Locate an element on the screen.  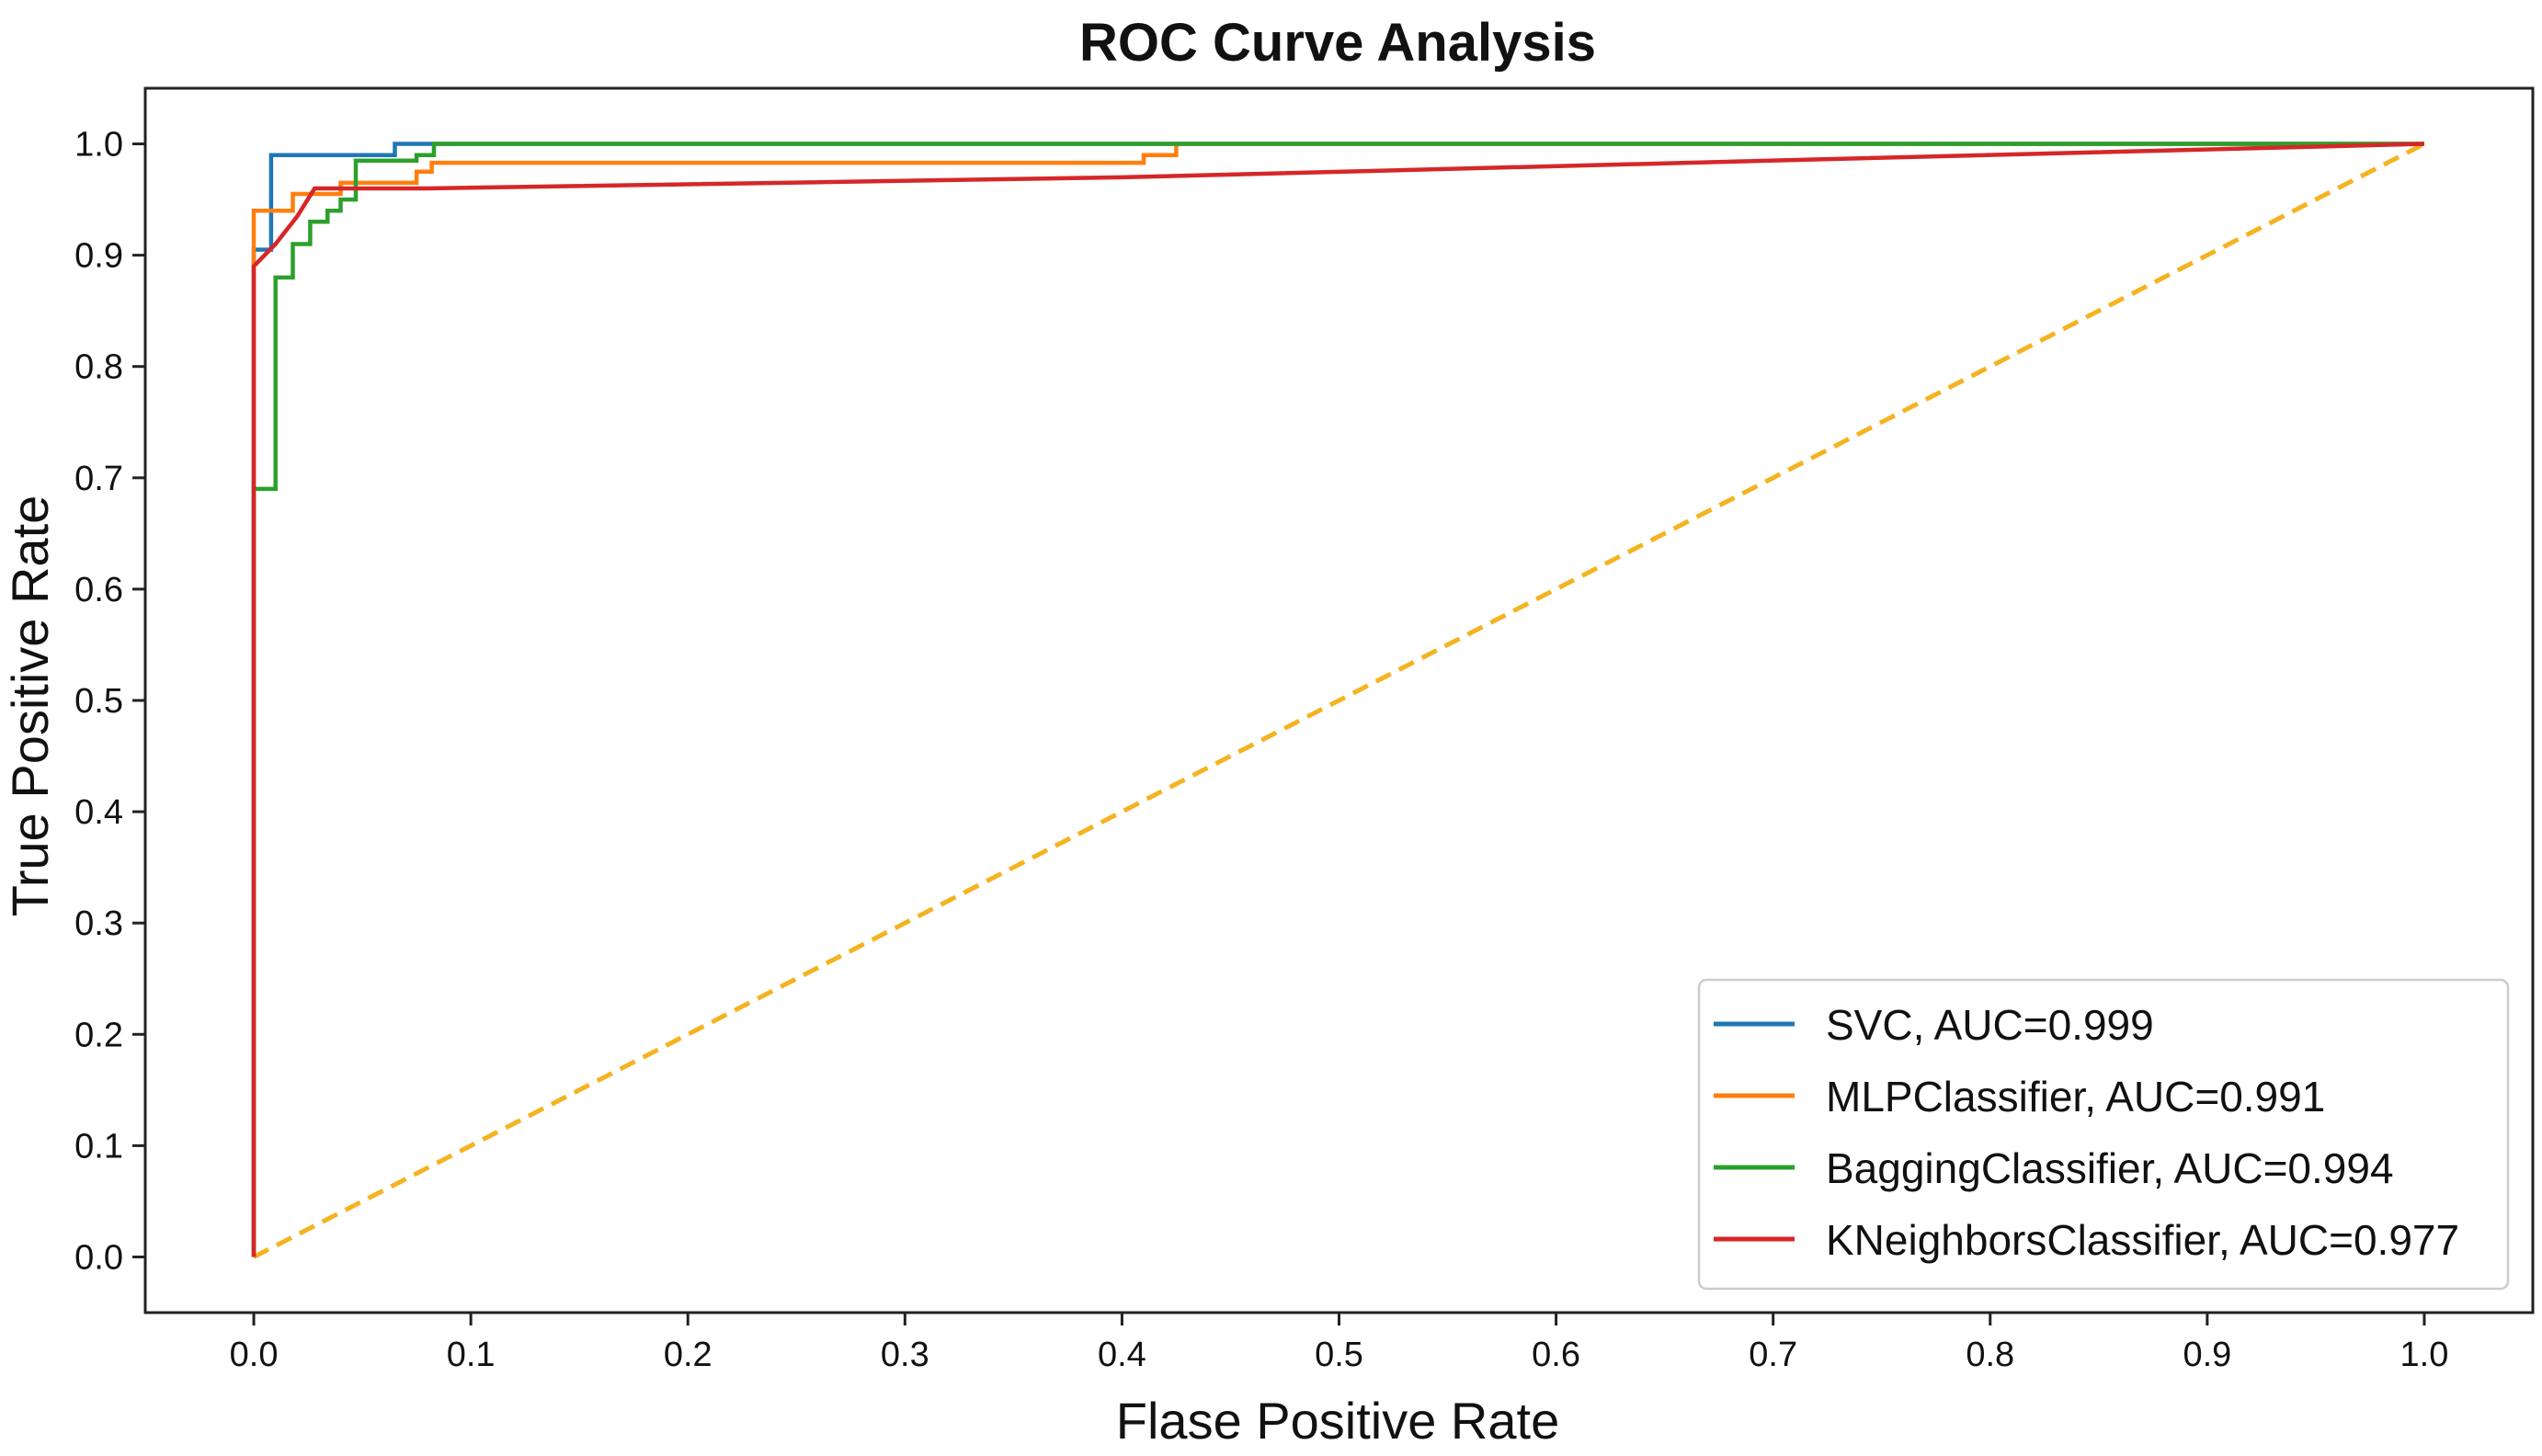
x-tick-label: 0.5 is located at coordinates (1339, 1355).